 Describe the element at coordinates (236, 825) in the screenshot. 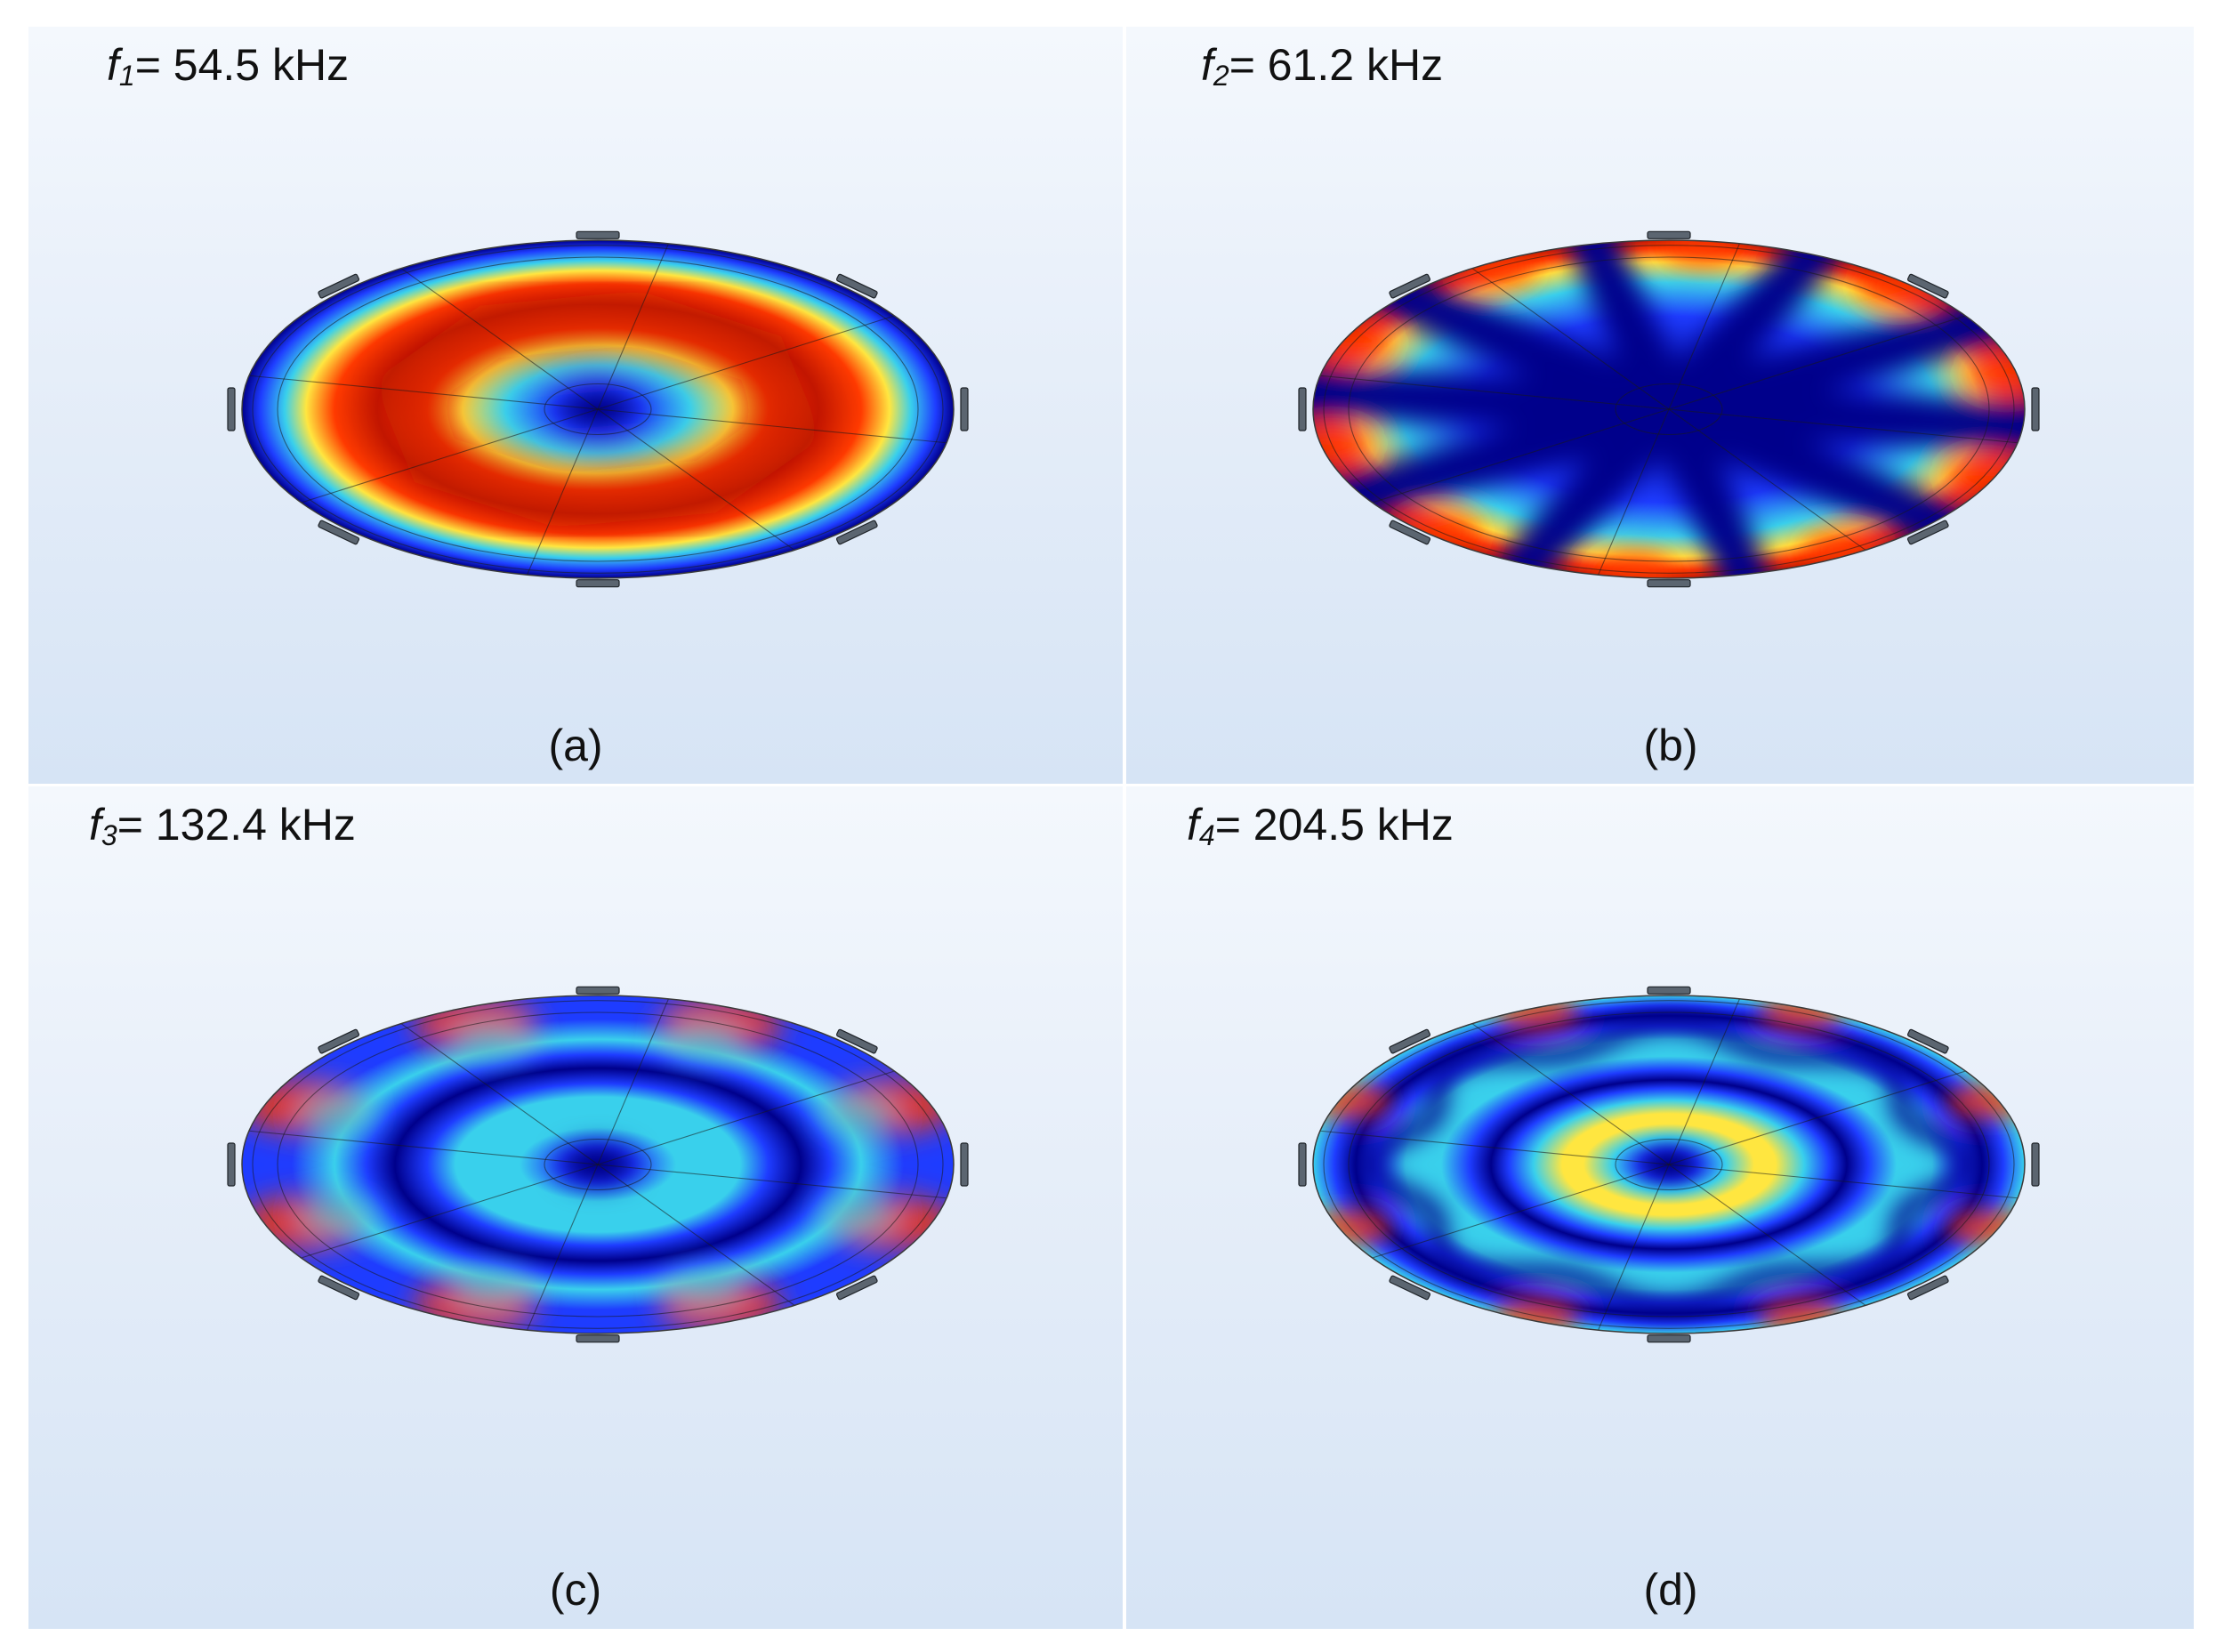

I see `frequency-value-c: = 132.4 kHz` at that location.